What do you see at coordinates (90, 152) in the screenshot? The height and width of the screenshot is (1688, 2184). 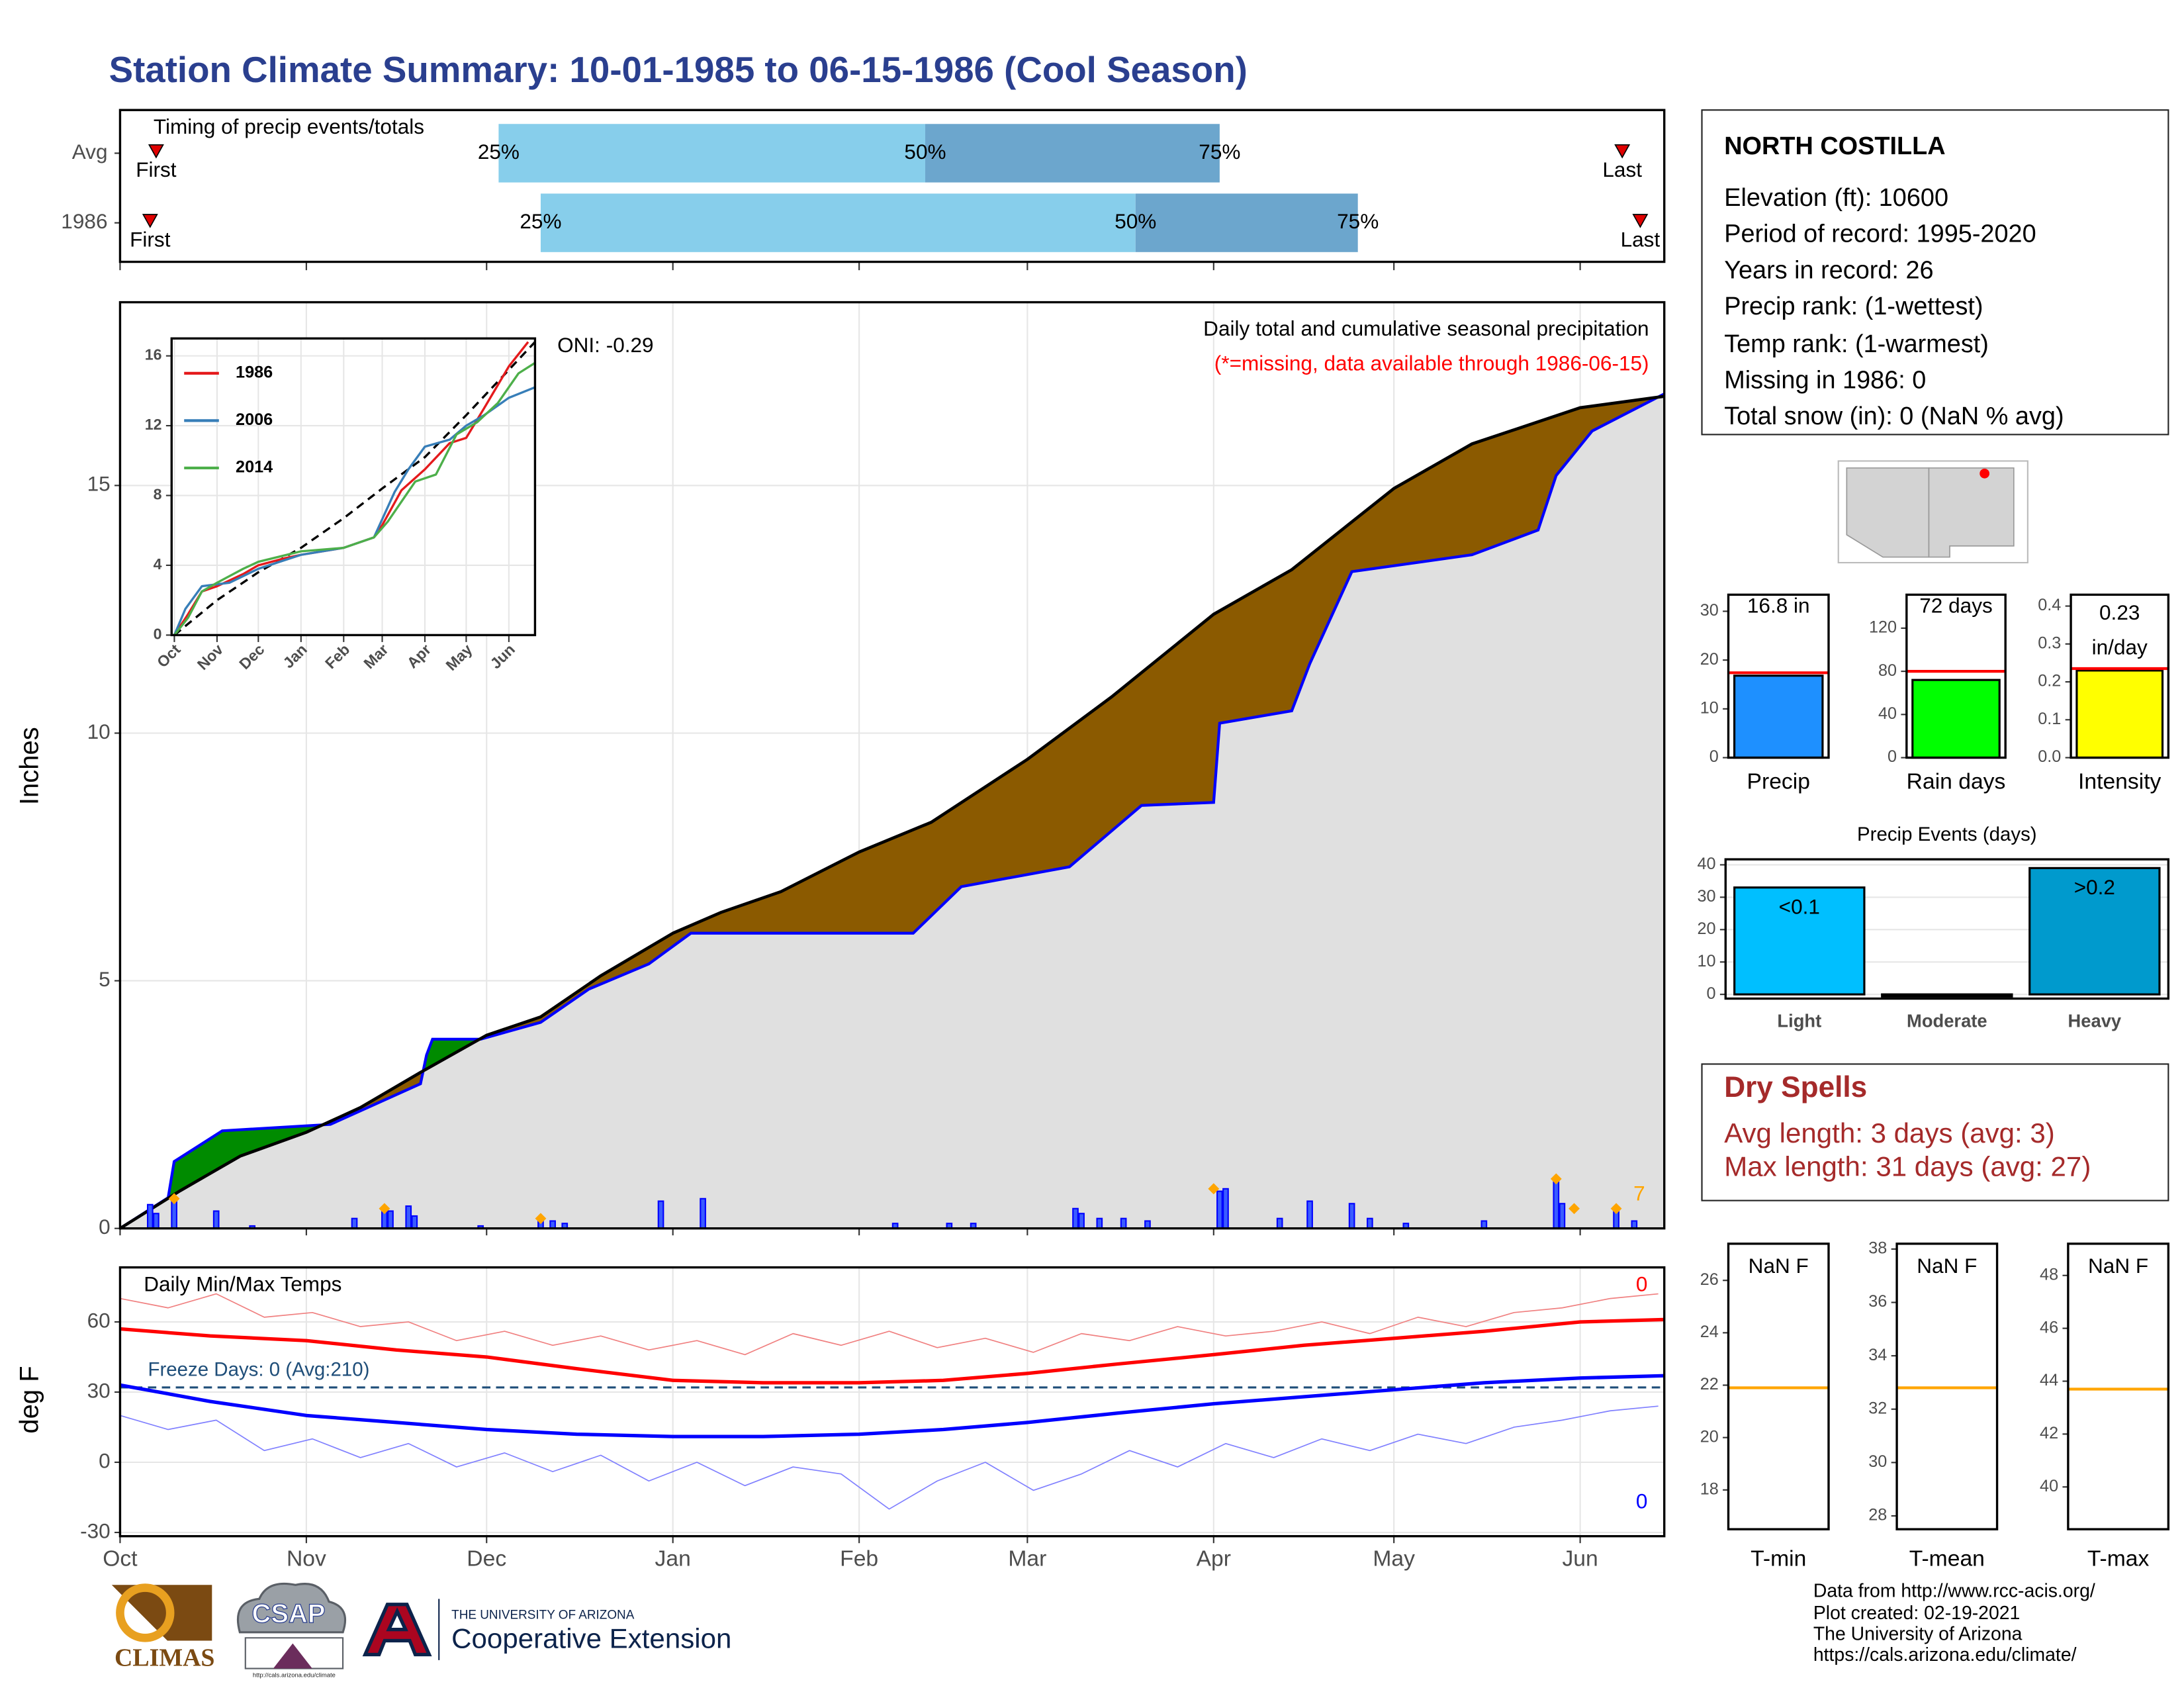 I see `row-label: Avg` at bounding box center [90, 152].